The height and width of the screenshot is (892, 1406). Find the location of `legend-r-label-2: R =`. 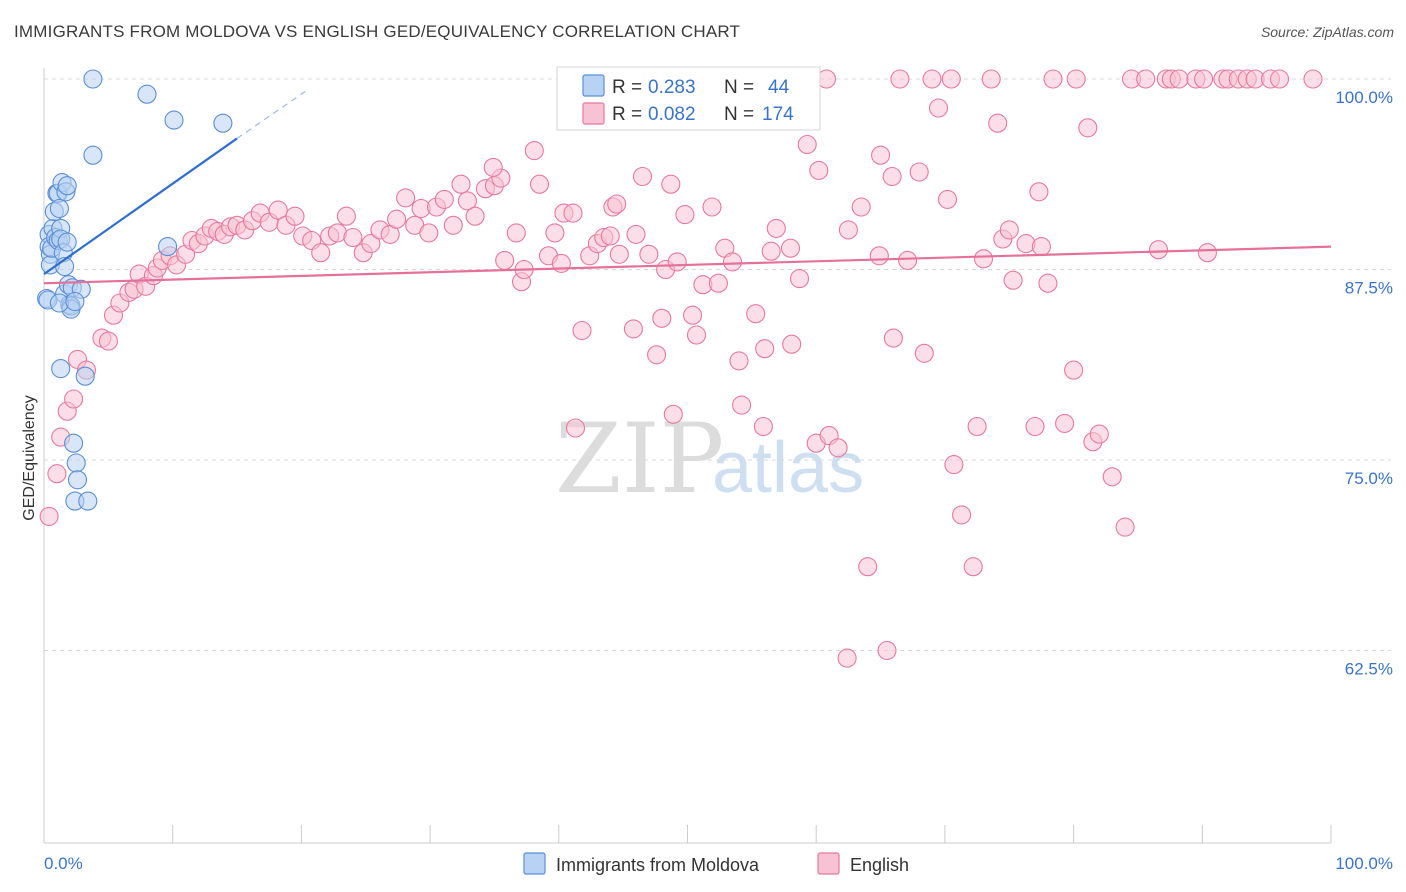

legend-r-label-2: R = is located at coordinates (627, 114).